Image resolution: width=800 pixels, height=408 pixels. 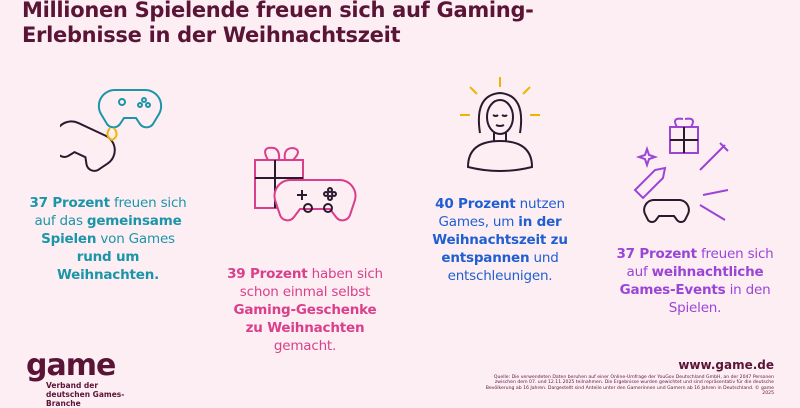 I want to click on gamepads-icon, so click(x=111, y=130).